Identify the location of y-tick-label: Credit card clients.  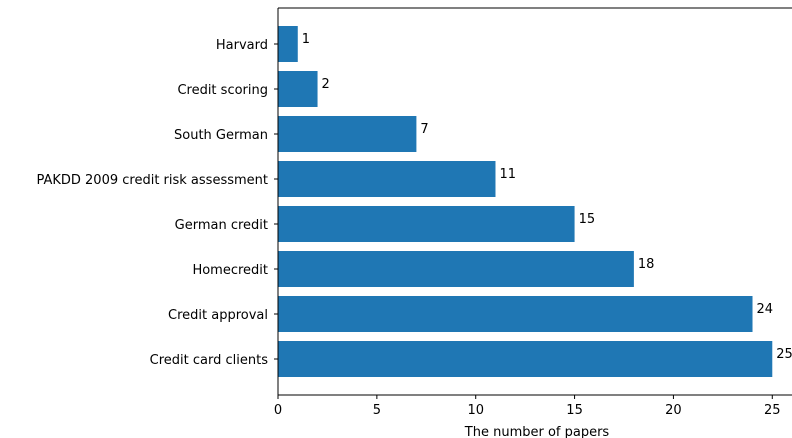
(209, 360).